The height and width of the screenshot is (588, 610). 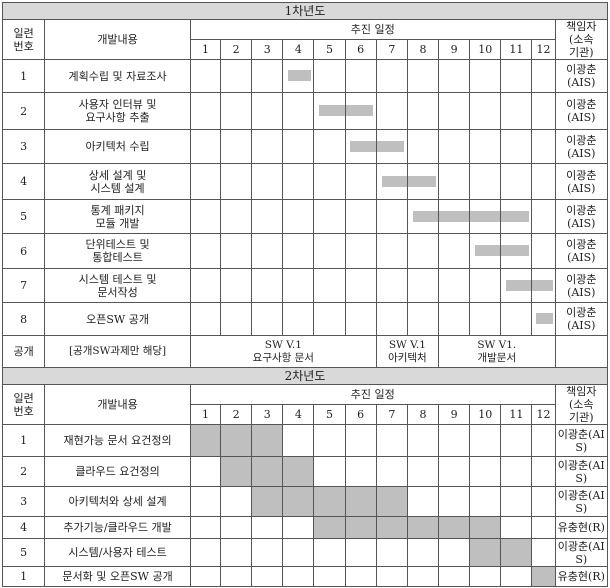 What do you see at coordinates (117, 181) in the screenshot?
I see `task-name: 상세 설계 및 시스템 설계` at bounding box center [117, 181].